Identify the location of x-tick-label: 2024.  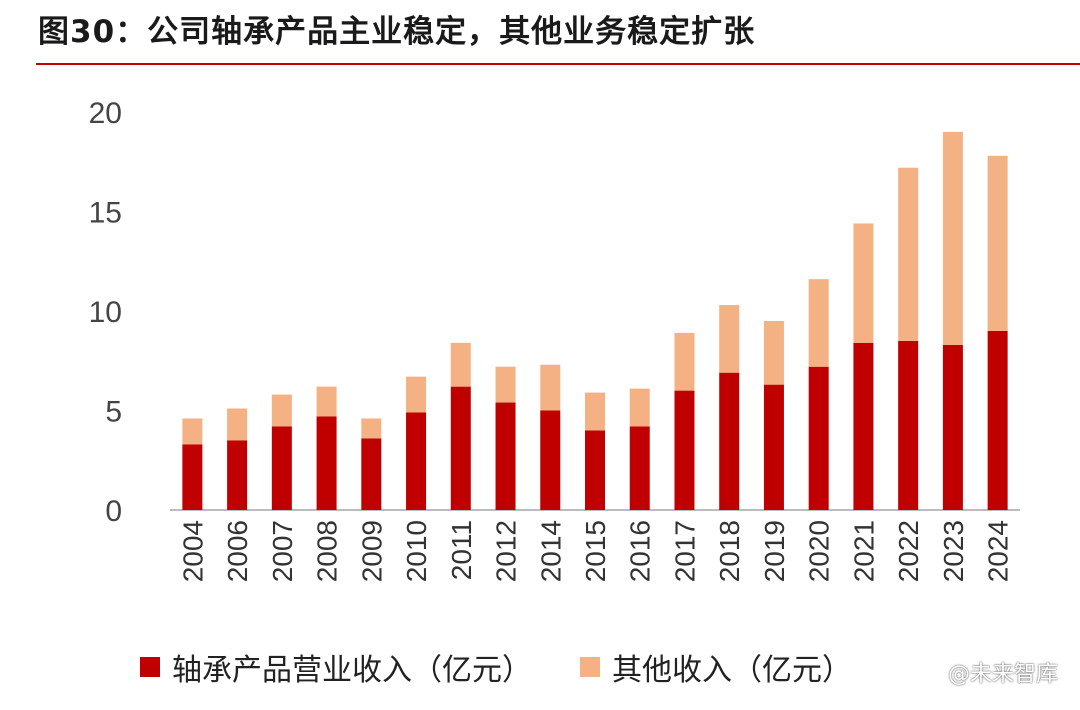
(998, 551).